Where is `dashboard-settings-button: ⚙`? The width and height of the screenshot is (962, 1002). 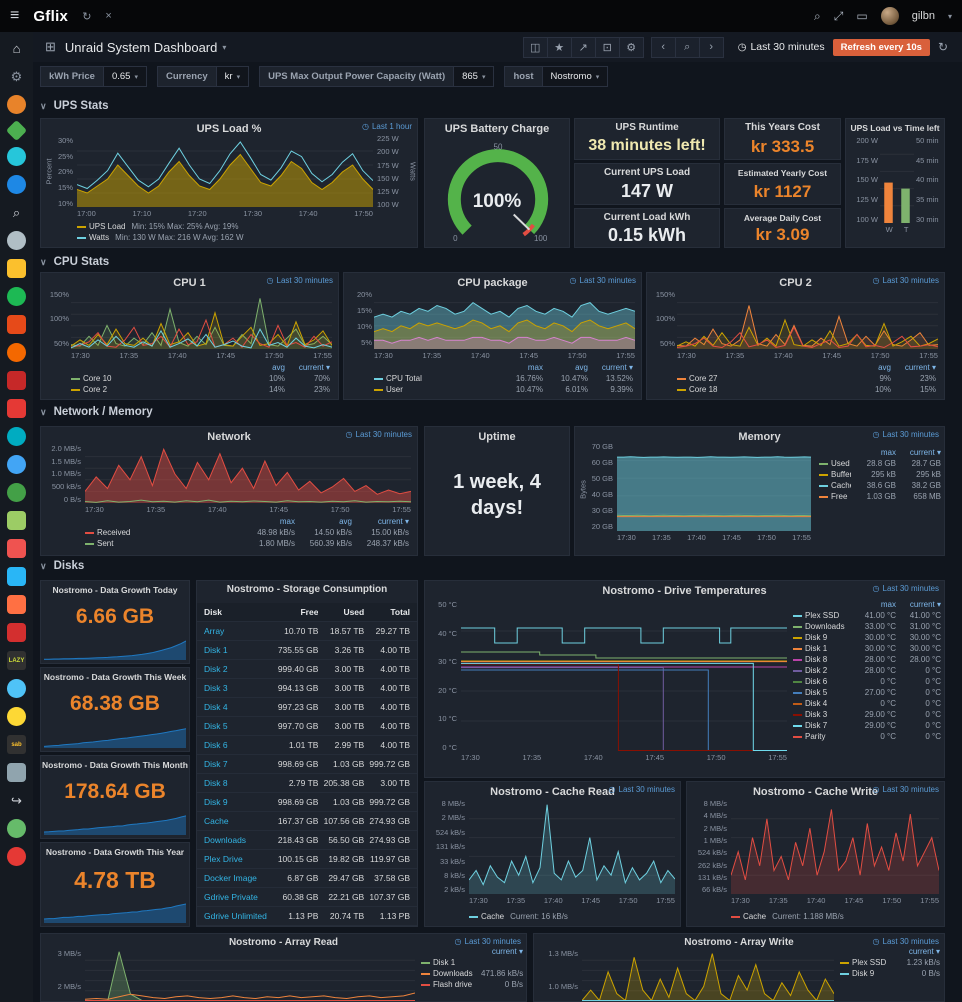 dashboard-settings-button: ⚙ is located at coordinates (631, 47).